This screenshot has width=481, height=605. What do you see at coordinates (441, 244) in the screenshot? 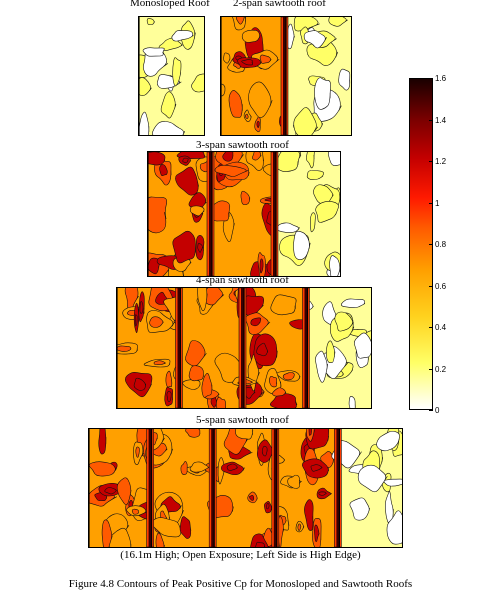
I see `colorbar-tick-label: 0.8` at bounding box center [441, 244].